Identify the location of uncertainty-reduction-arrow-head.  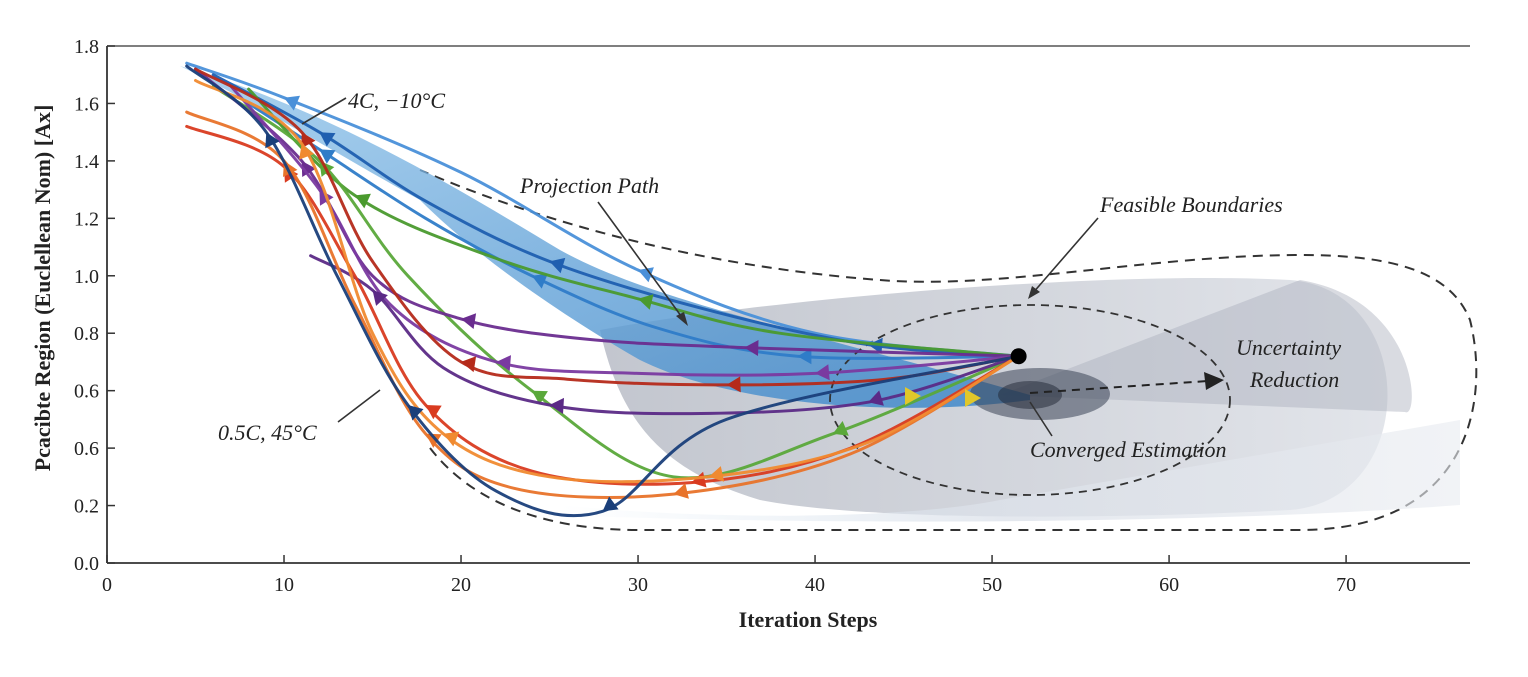
(1214, 381).